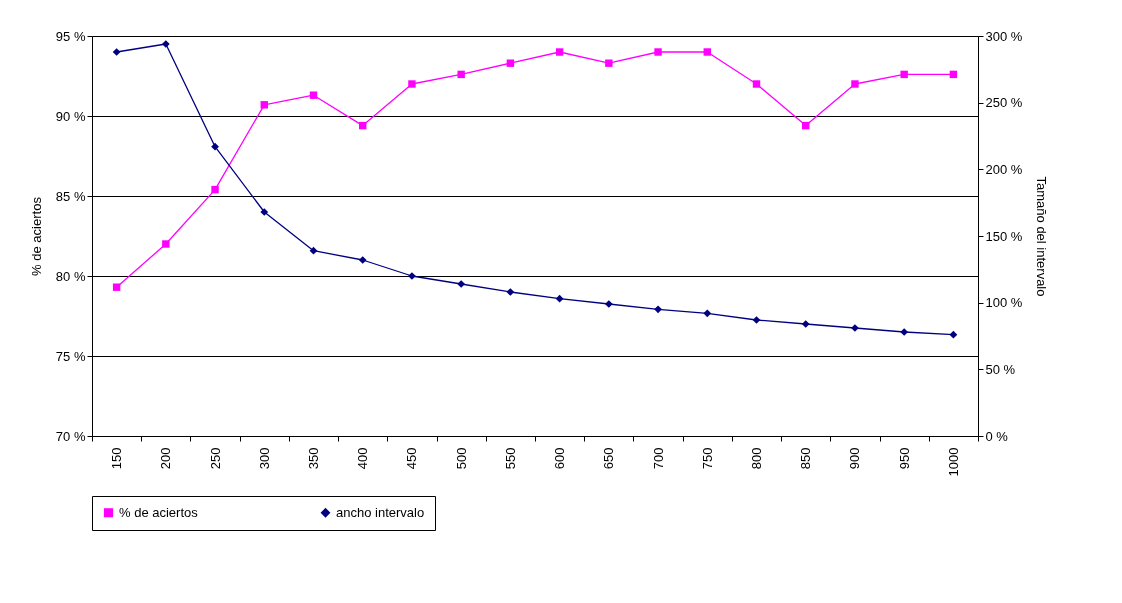 The width and height of the screenshot is (1122, 603). Describe the element at coordinates (313, 458) in the screenshot. I see `x-tick-label: 350` at that location.